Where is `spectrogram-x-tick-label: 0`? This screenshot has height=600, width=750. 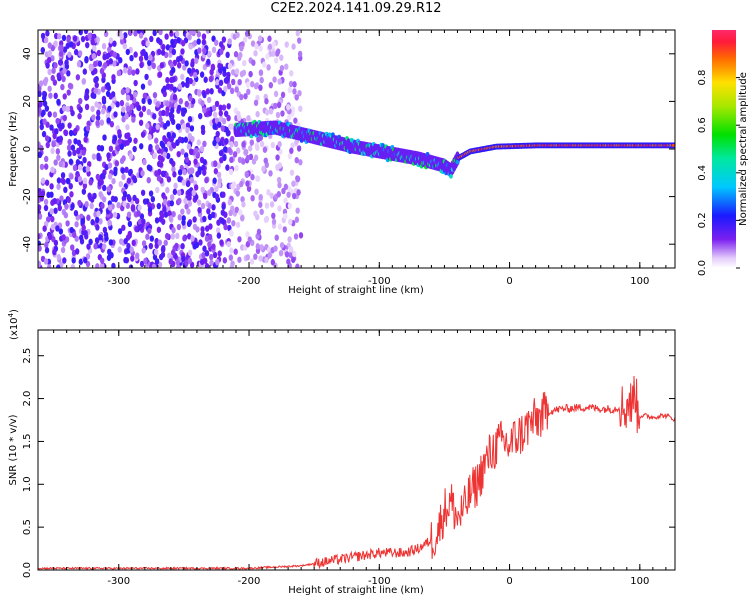
spectrogram-x-tick-label: 0 is located at coordinates (509, 281).